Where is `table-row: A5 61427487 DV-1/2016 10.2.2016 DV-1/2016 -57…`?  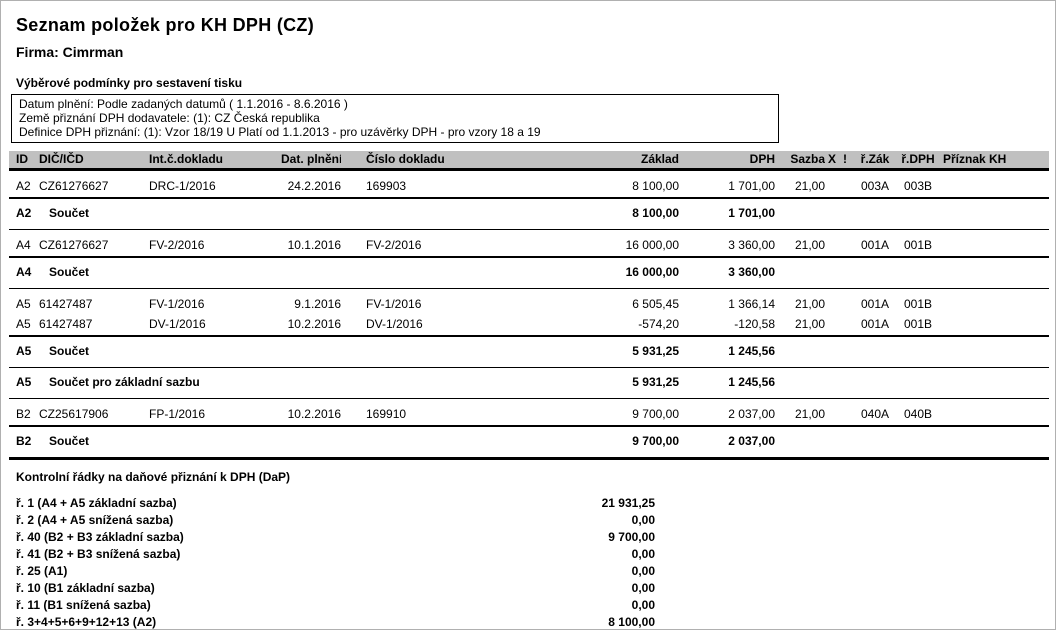 table-row: A5 61427487 DV-1/2016 10.2.2016 DV-1/2016 -57… is located at coordinates (529, 325).